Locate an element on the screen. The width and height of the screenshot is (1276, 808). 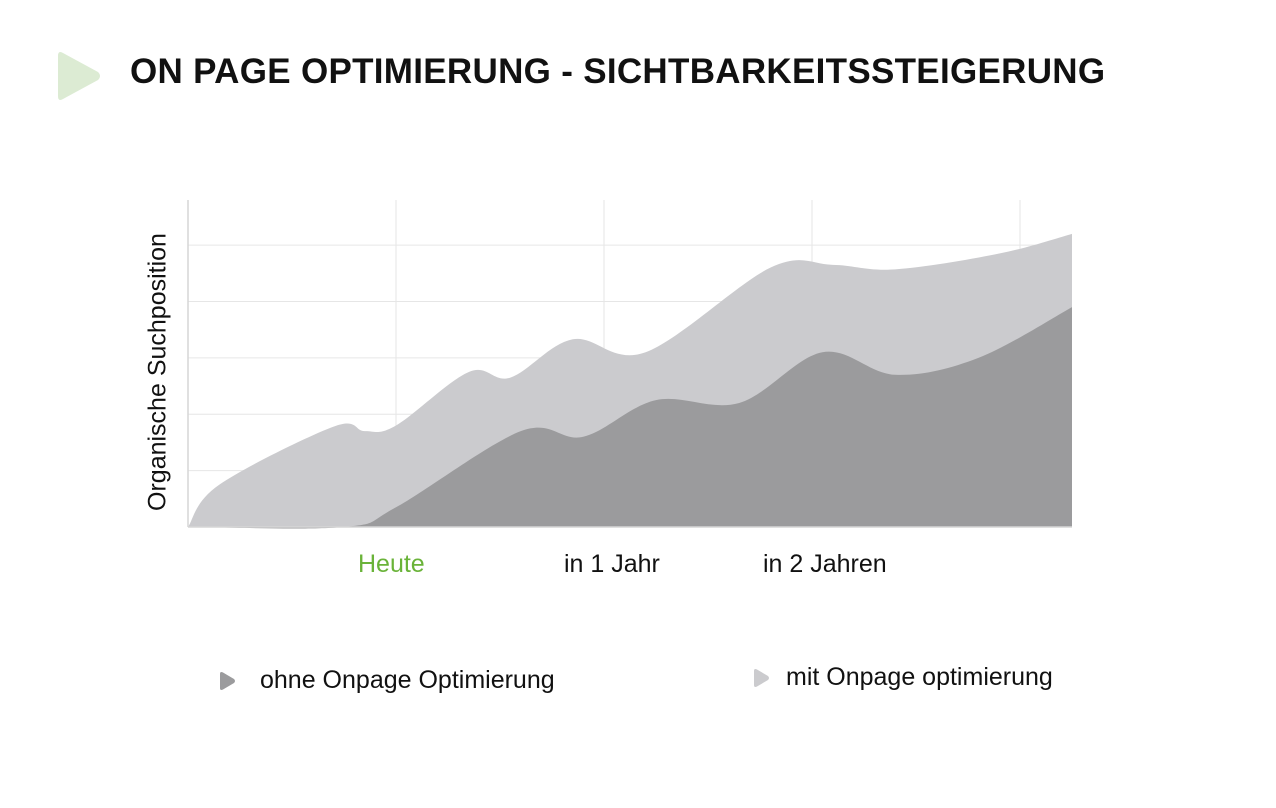
legend-item-ohne: ohne Onpage Optimierung is located at coordinates (386, 680).